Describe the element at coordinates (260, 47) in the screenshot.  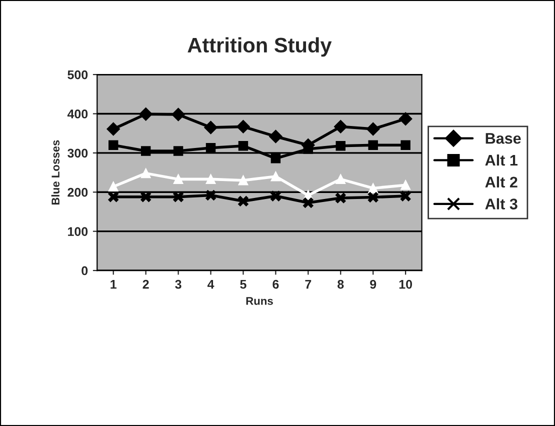
I see `chart-title: Attrition Study` at that location.